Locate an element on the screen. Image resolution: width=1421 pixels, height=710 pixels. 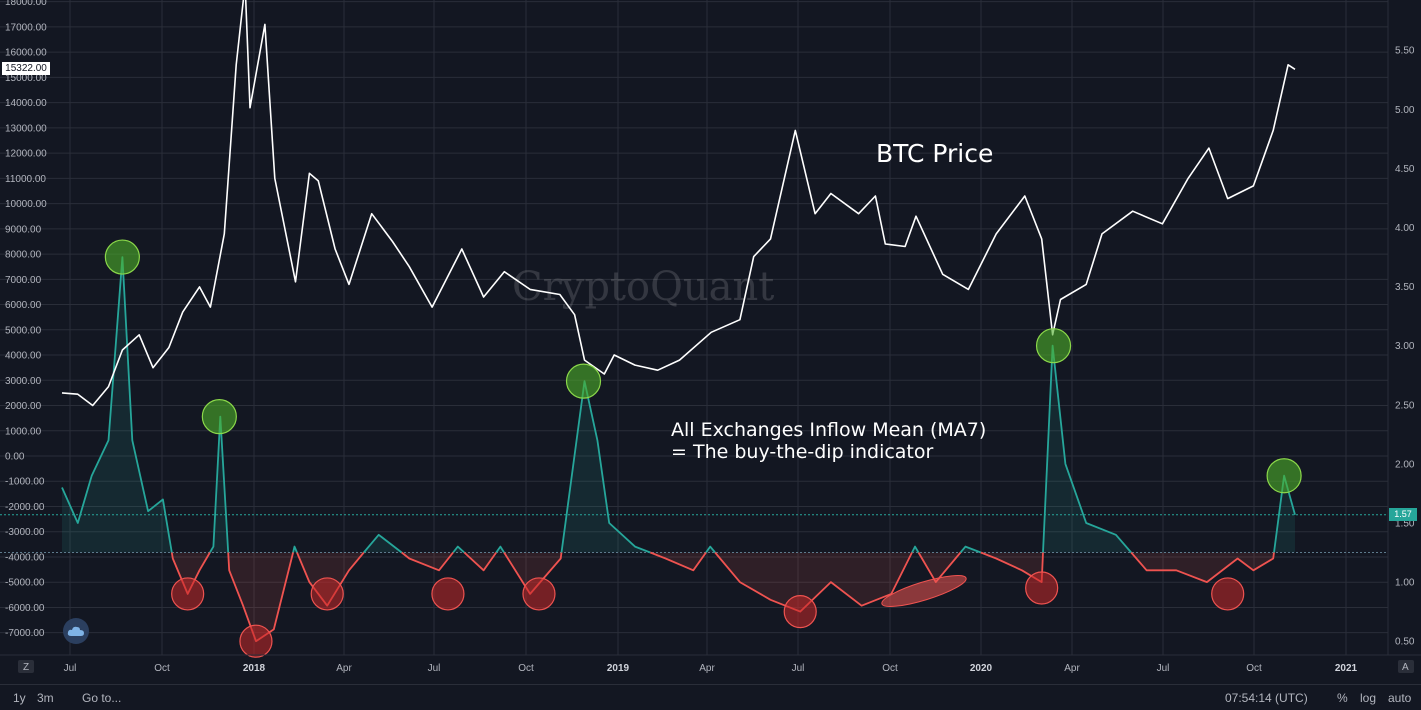
left-tick-label: 9000.00 is located at coordinates (23, 229).